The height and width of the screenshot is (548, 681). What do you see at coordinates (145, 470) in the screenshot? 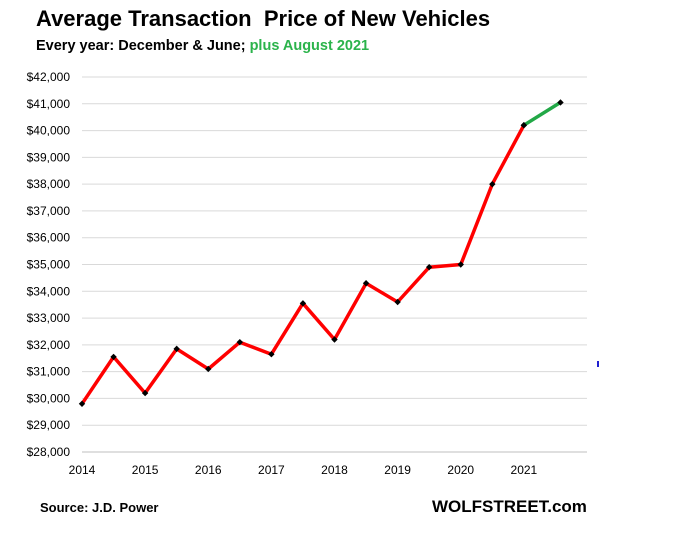
I see `x-tick-label: 2015` at bounding box center [145, 470].